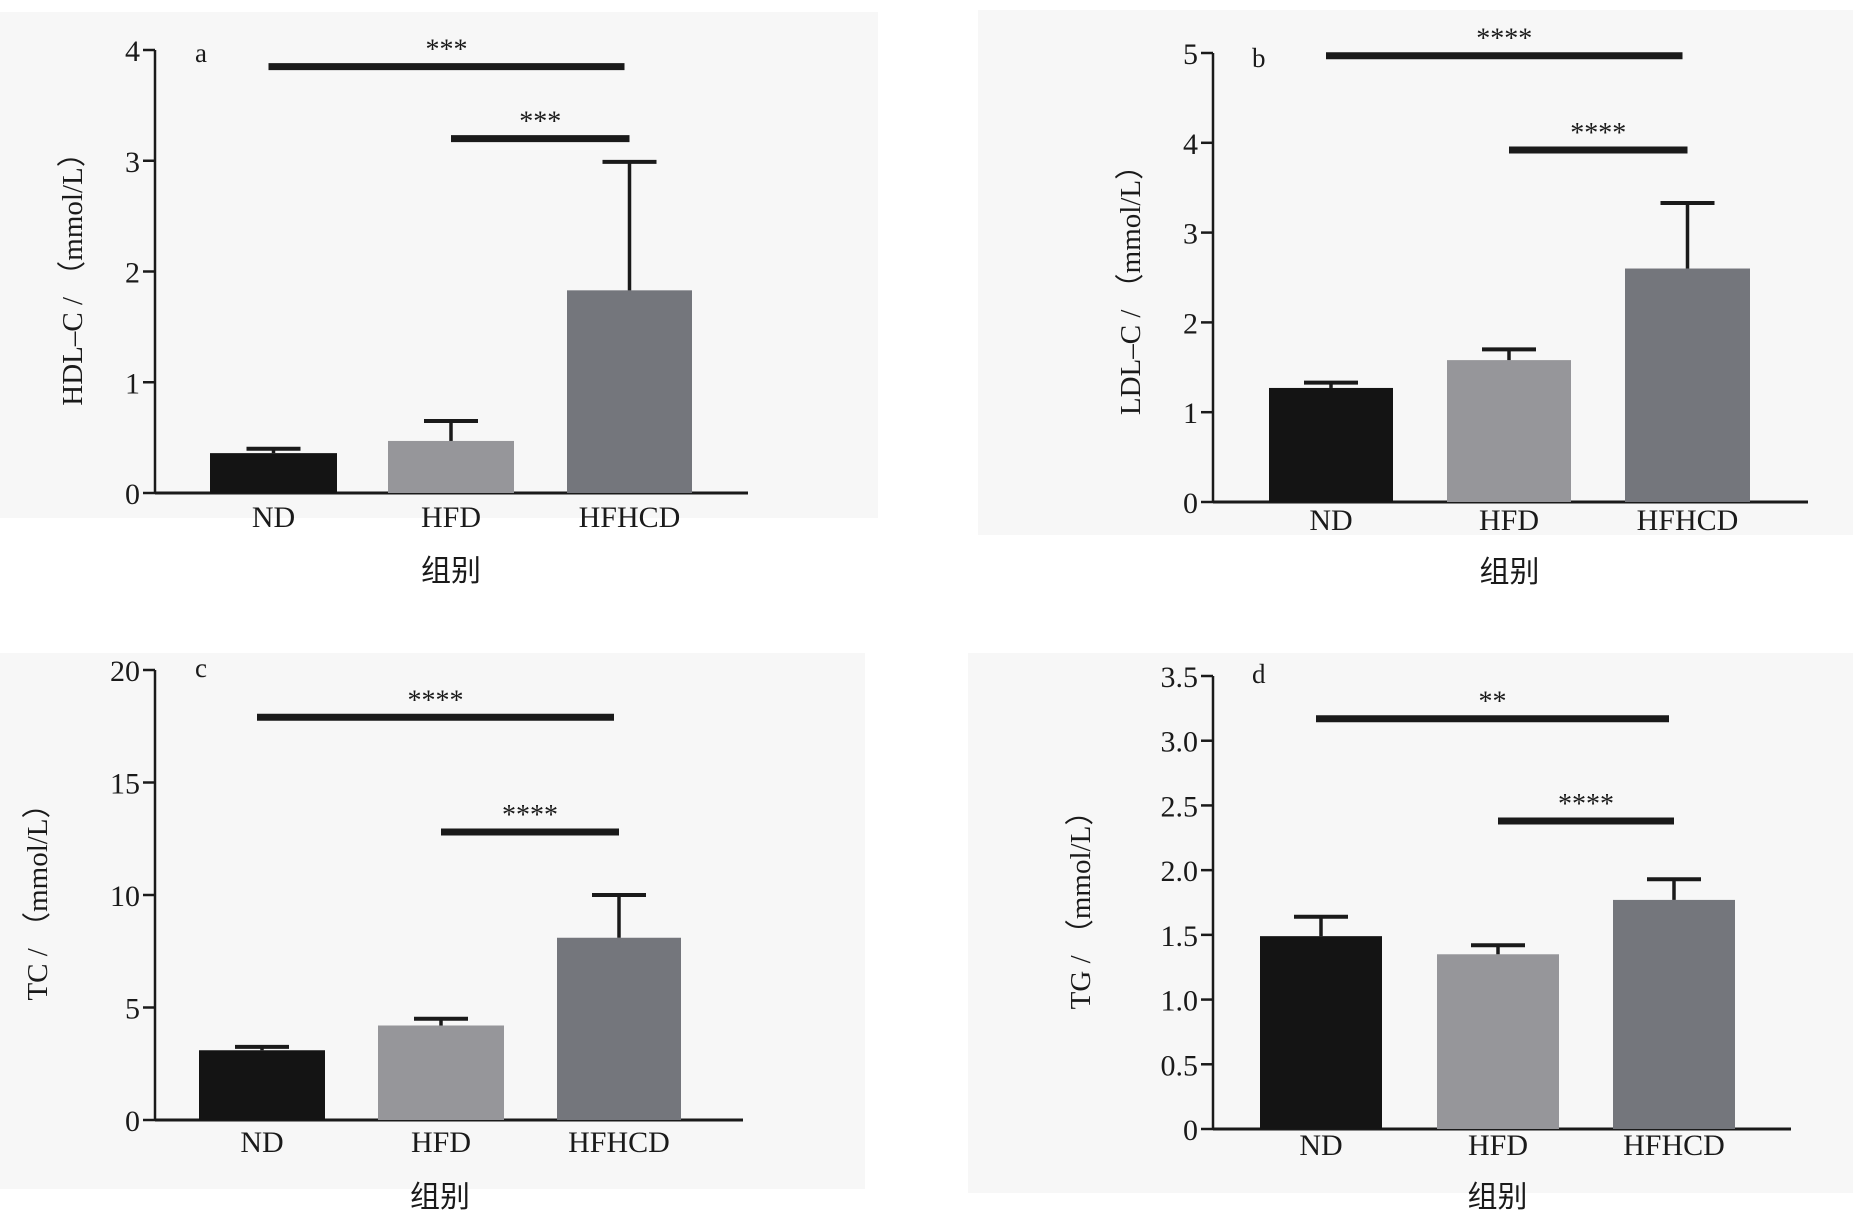 This screenshot has width=1853, height=1230. Describe the element at coordinates (201, 53) in the screenshot. I see `panel-label: a` at that location.